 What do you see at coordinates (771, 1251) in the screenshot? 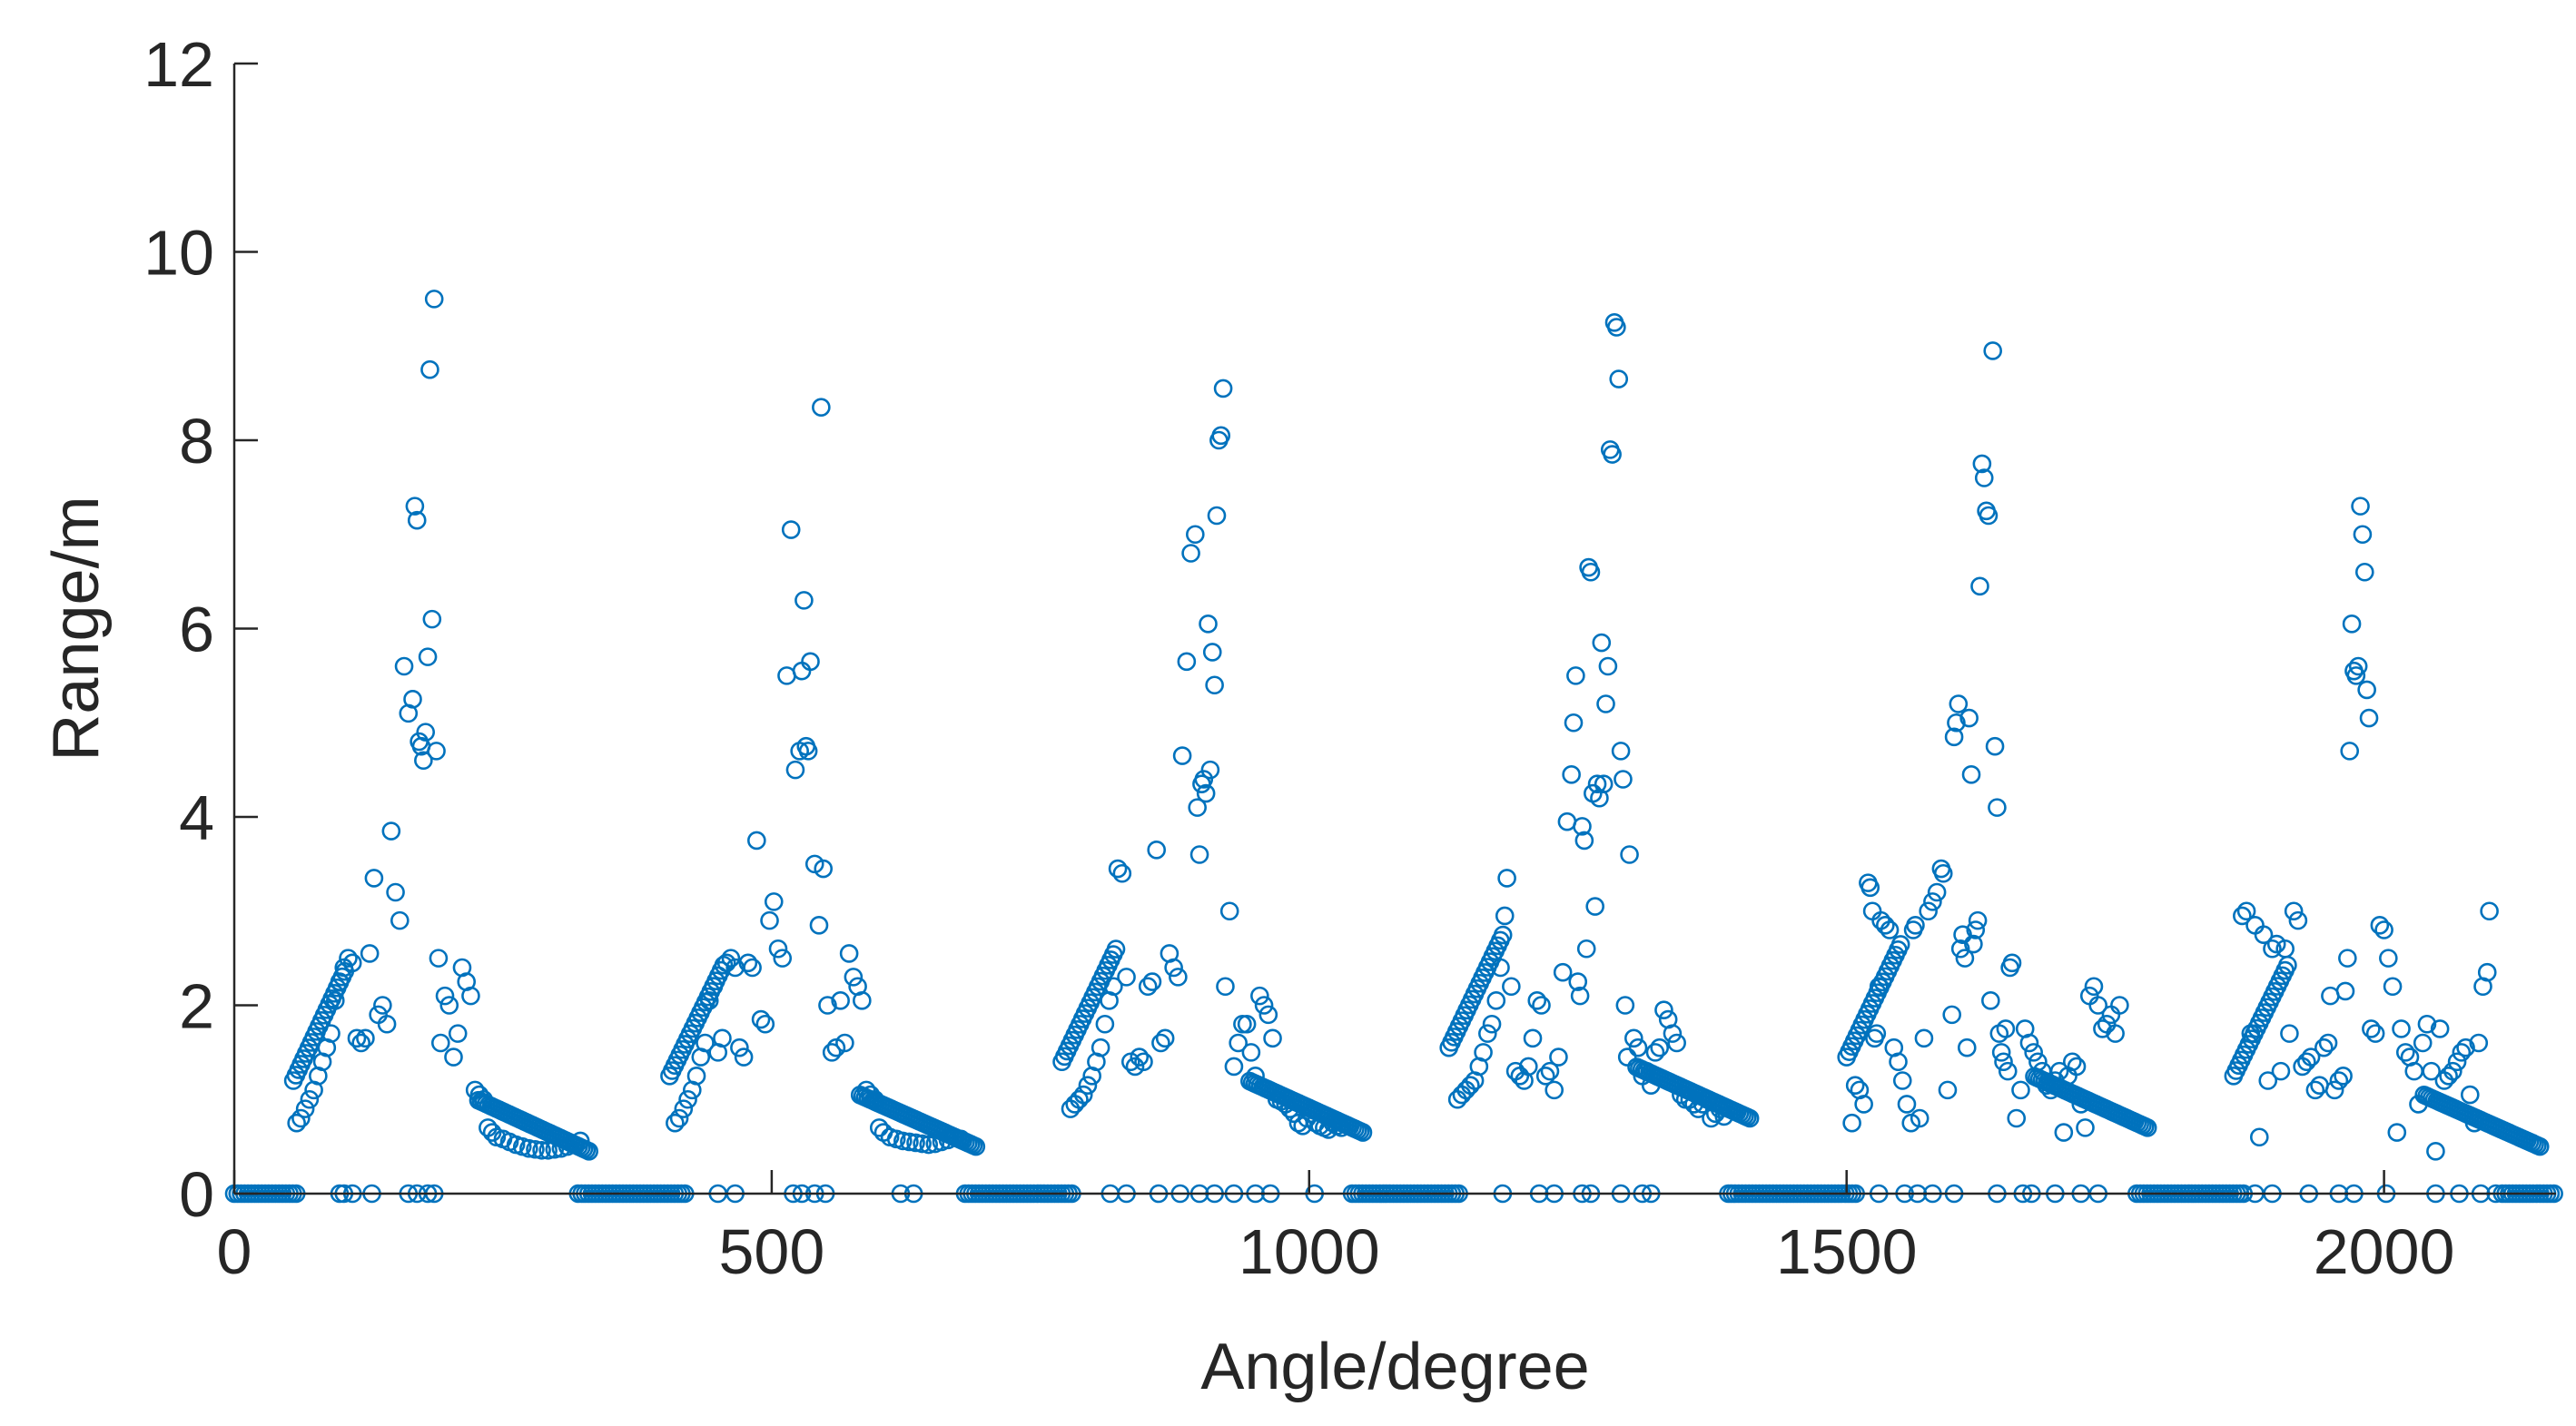
I see `x-tick-label: 500` at bounding box center [771, 1251].